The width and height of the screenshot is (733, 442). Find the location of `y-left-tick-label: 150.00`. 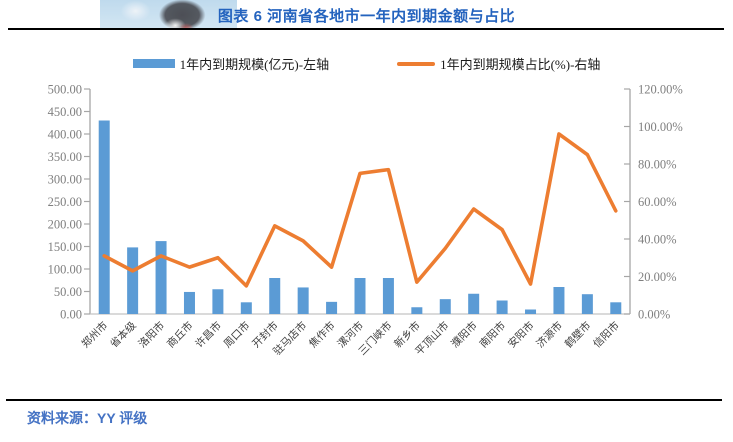

y-left-tick-label: 150.00 is located at coordinates (65, 247).